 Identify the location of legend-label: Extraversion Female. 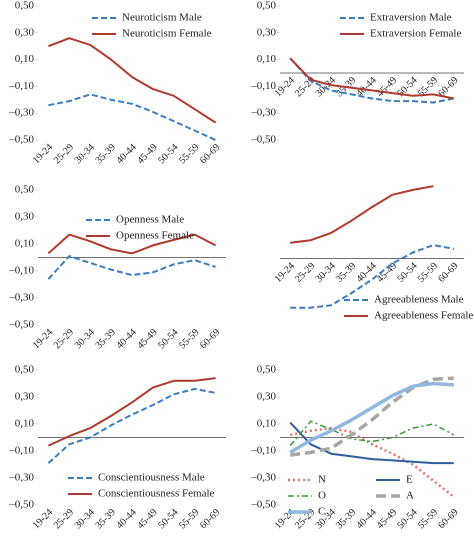
(415, 34).